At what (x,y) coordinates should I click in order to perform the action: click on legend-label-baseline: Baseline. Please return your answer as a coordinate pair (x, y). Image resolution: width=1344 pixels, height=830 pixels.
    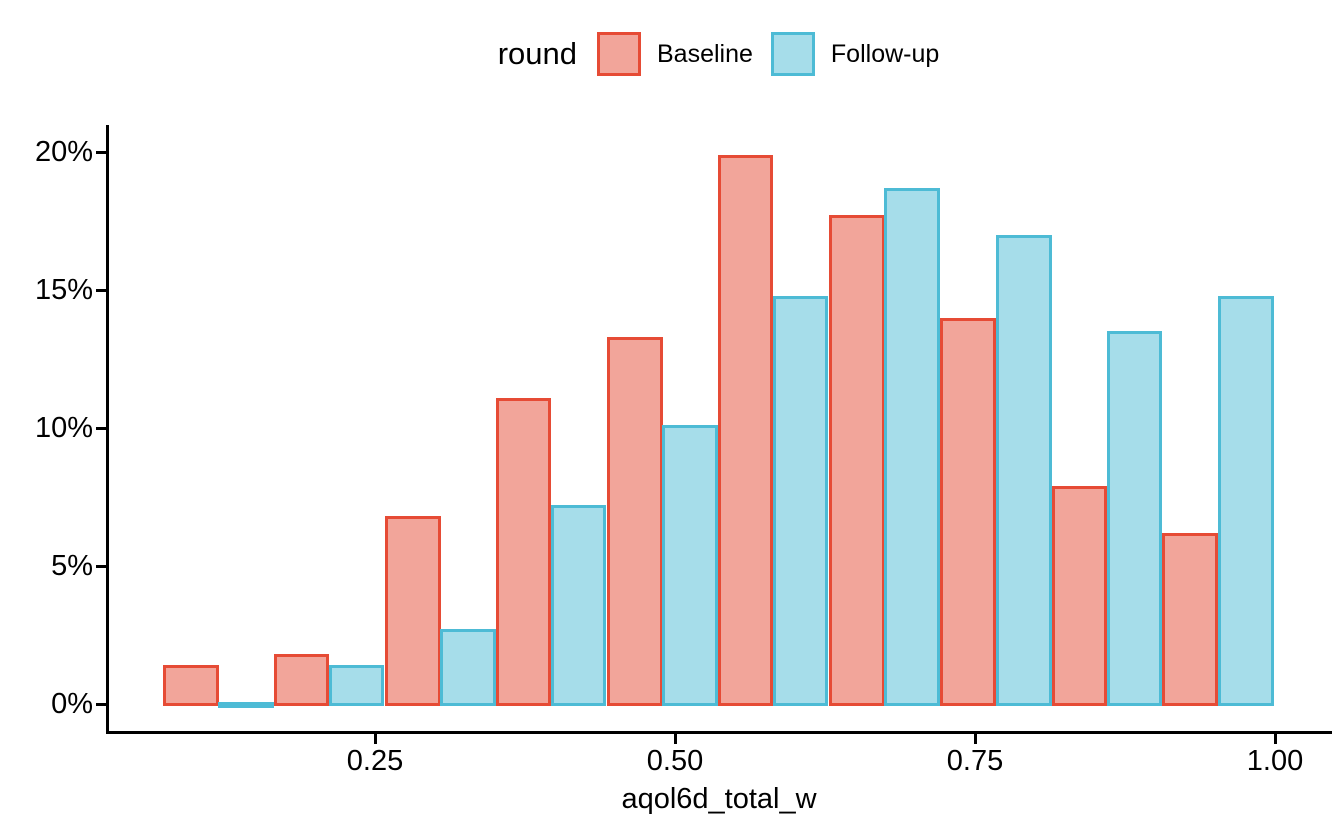
    Looking at the image, I should click on (705, 53).